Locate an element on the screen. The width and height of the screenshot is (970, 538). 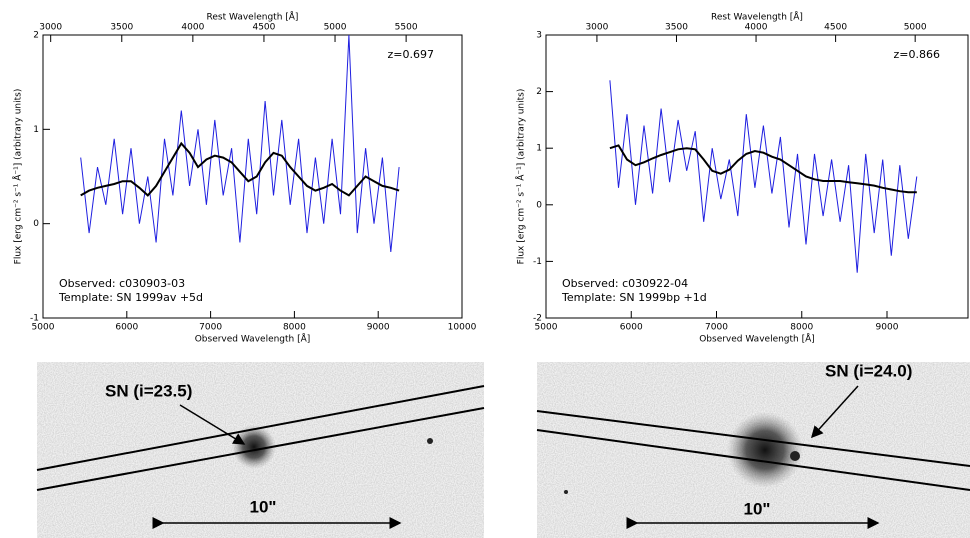
sn-label: SN (i=23.5) is located at coordinates (148, 390).